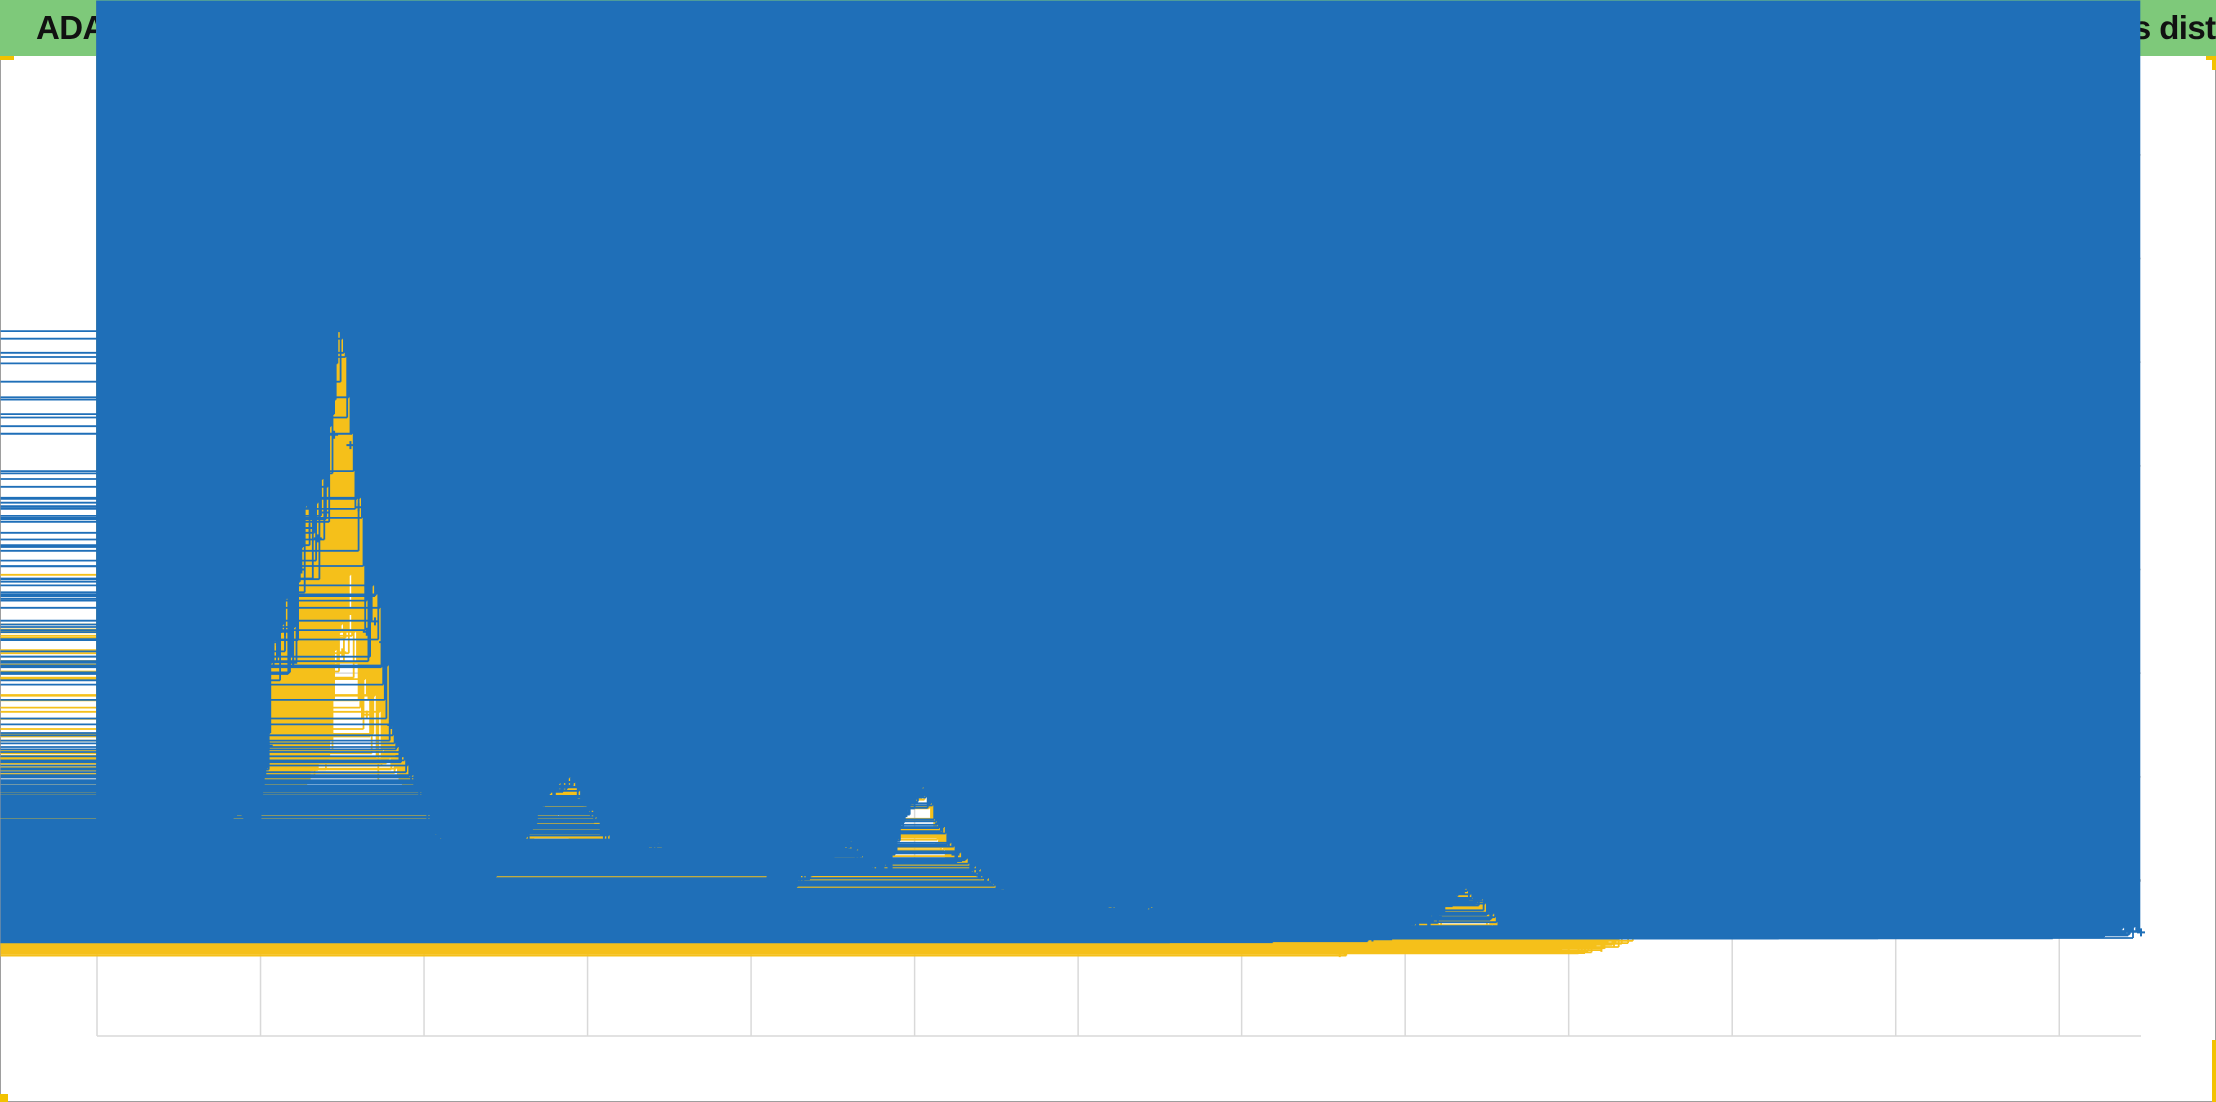 The image size is (2216, 1102). Describe the element at coordinates (4, 1098) in the screenshot. I see `corner-marker-bottom-left` at that location.